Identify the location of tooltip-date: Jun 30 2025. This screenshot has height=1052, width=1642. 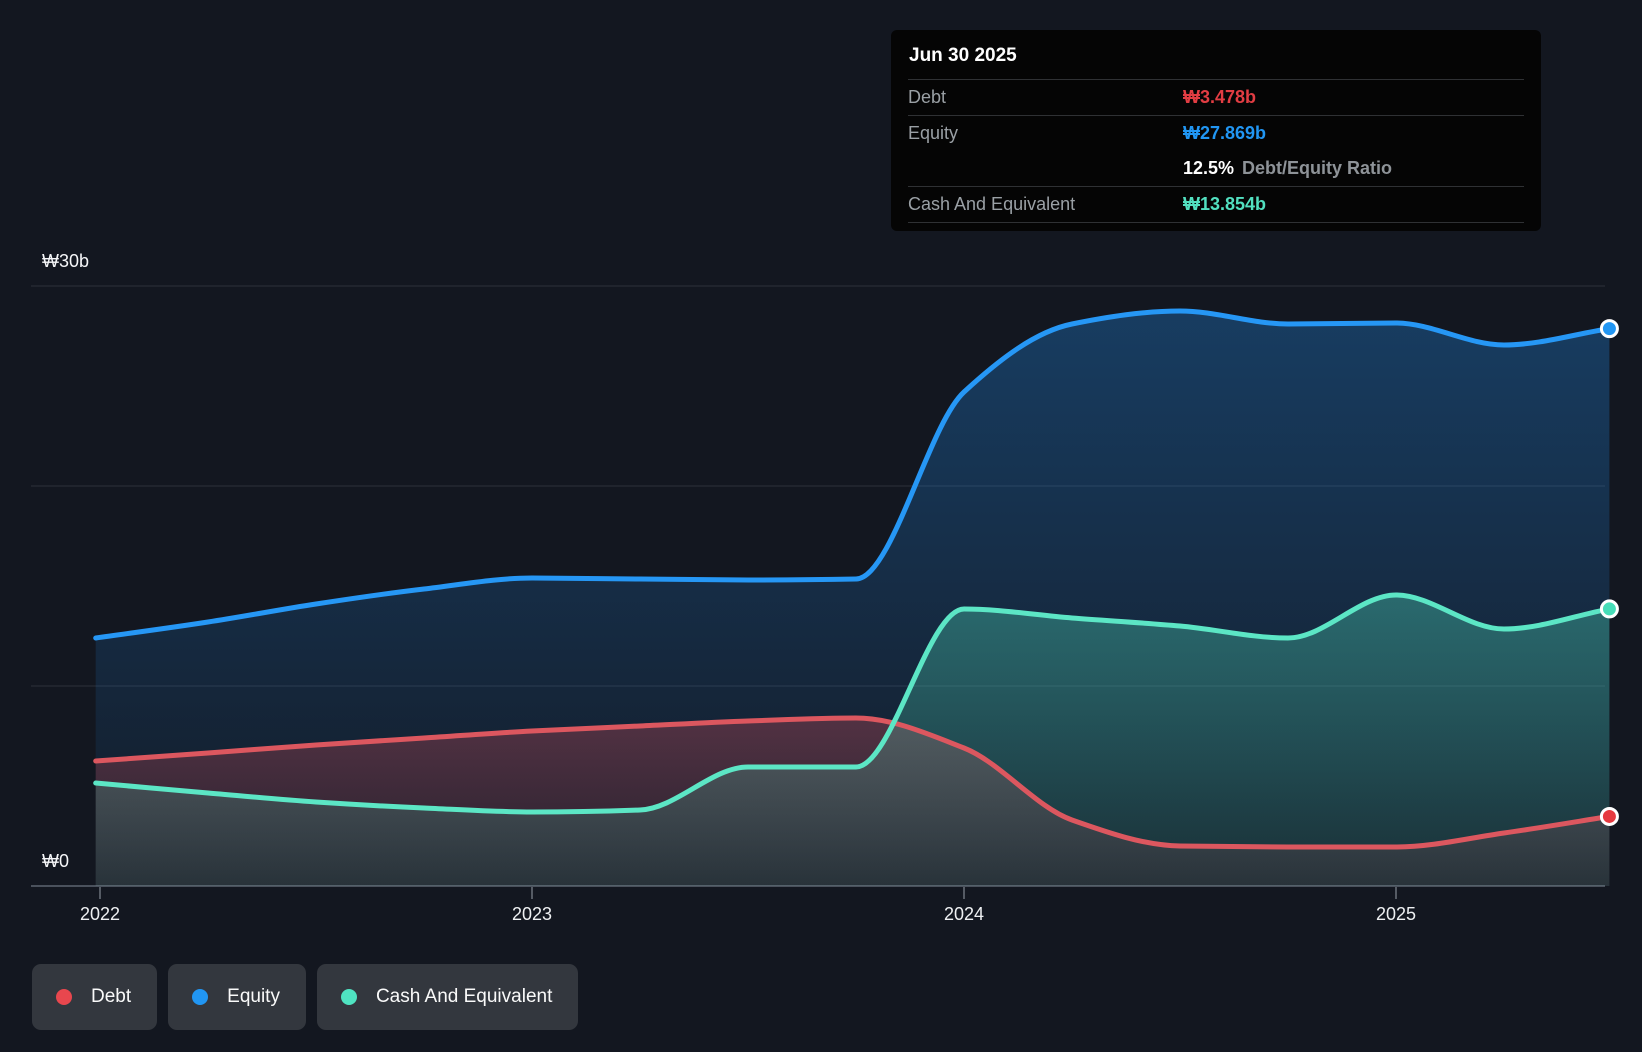
(1216, 61).